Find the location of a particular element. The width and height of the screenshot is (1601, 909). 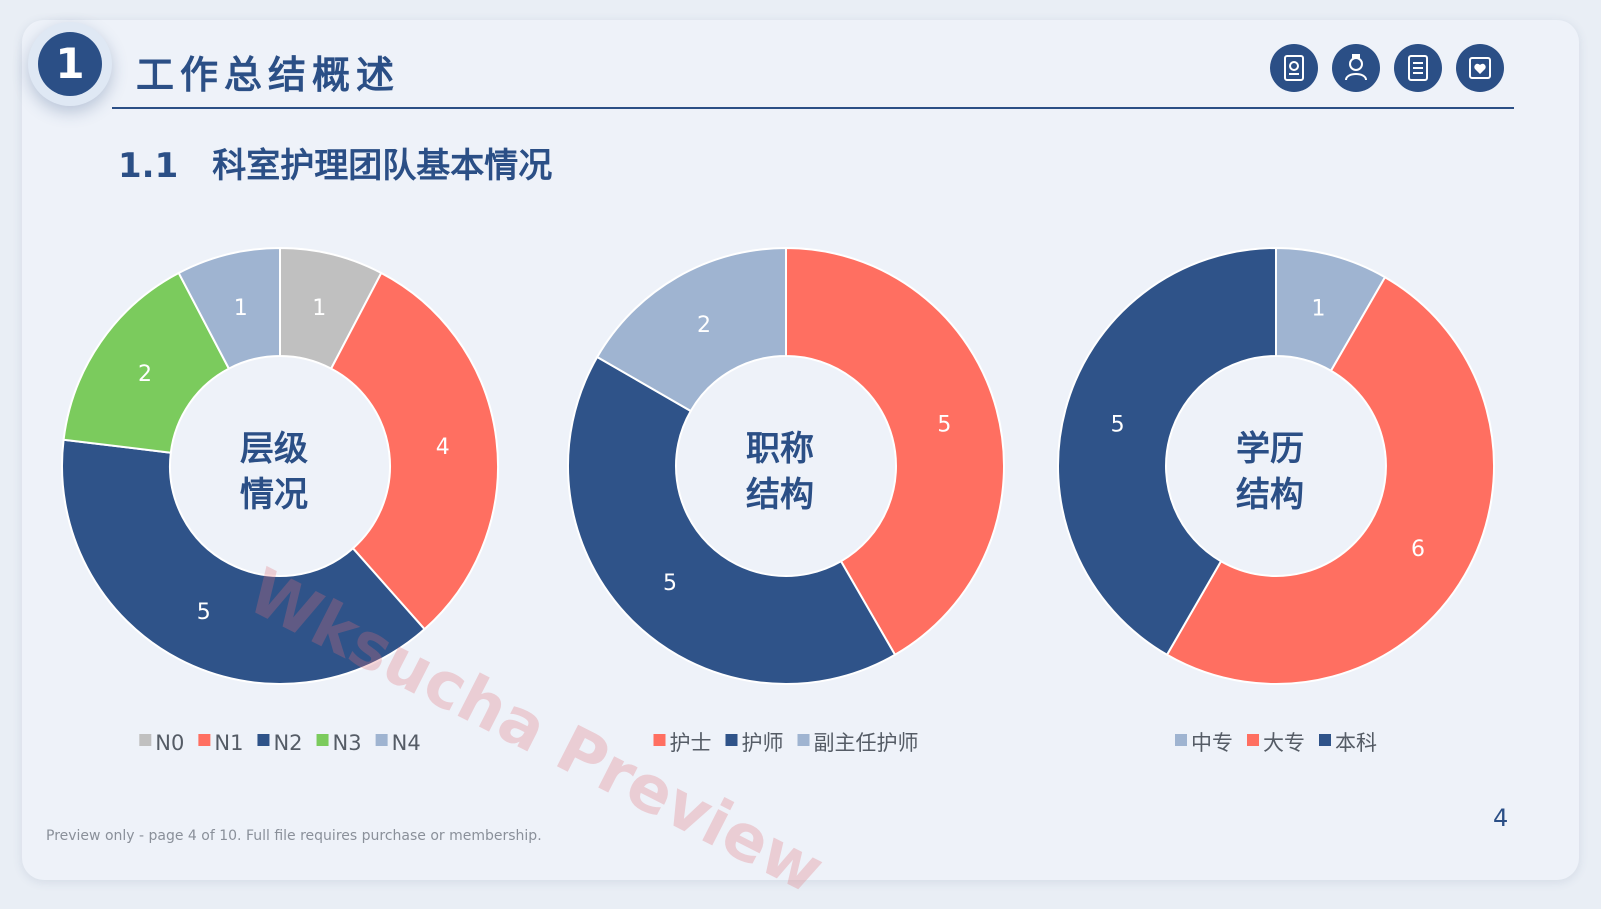

donut-slice-N1 is located at coordinates (414, 451).